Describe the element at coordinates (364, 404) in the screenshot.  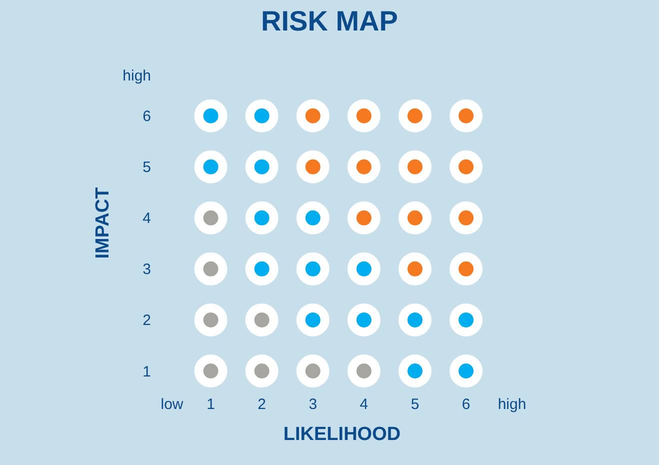
I see `x-tick-label: 4` at that location.